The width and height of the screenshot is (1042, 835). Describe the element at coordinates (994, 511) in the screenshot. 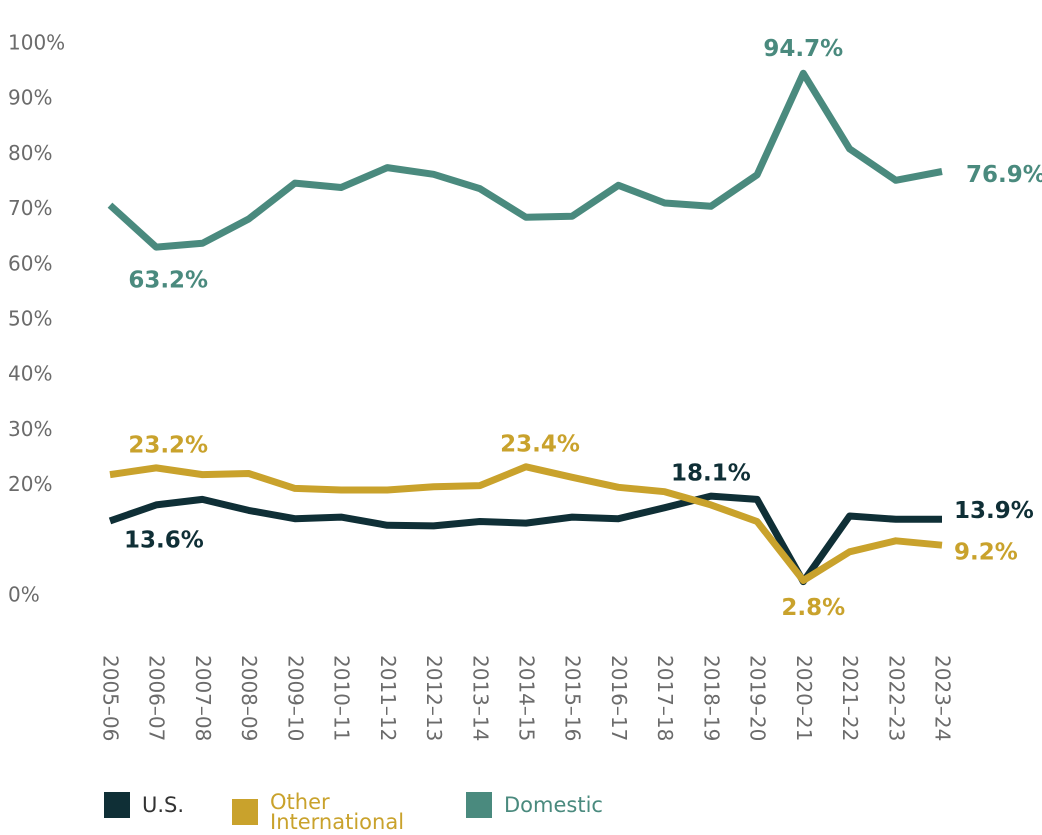

I see `data-label: 13.9%` at that location.